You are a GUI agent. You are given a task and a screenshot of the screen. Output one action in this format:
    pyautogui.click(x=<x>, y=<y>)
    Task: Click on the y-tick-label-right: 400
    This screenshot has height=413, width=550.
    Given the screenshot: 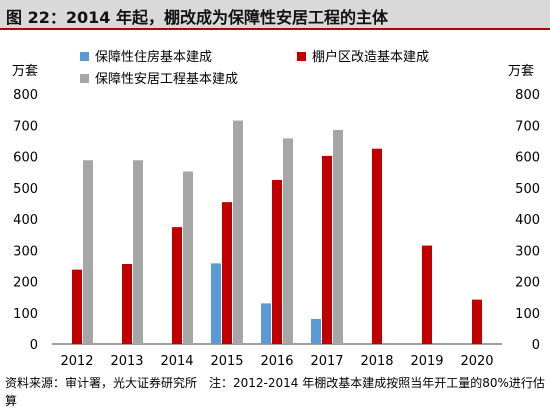 What is the action you would take?
    pyautogui.click(x=527, y=220)
    